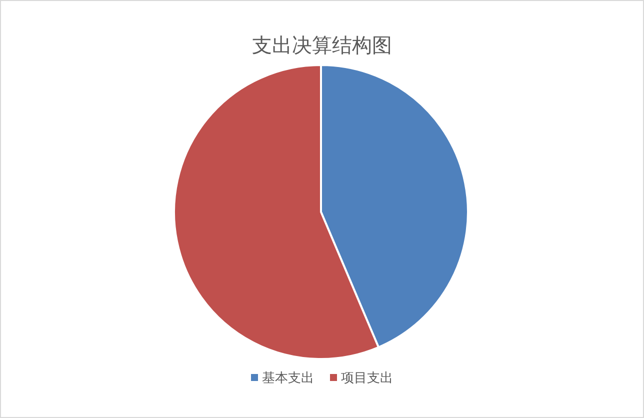 This screenshot has height=418, width=644. I want to click on legend-label: 项目支出, so click(367, 378).